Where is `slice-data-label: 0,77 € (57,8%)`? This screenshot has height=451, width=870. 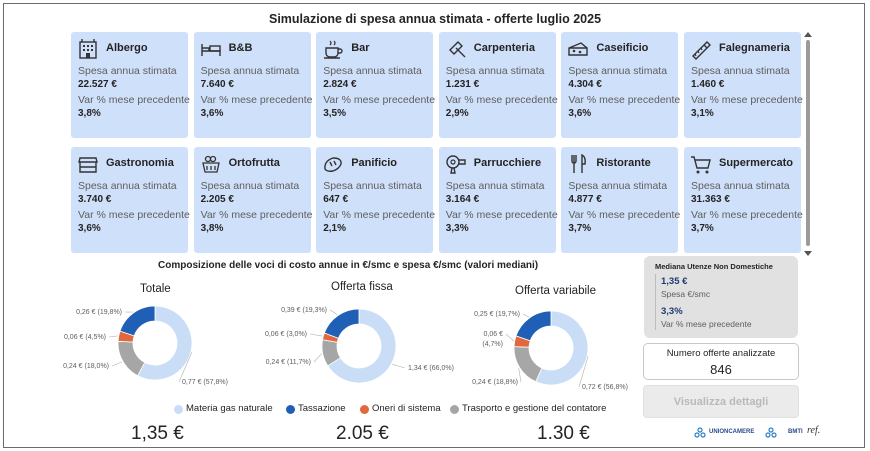
slice-data-label: 0,77 € (57,8%) is located at coordinates (205, 382).